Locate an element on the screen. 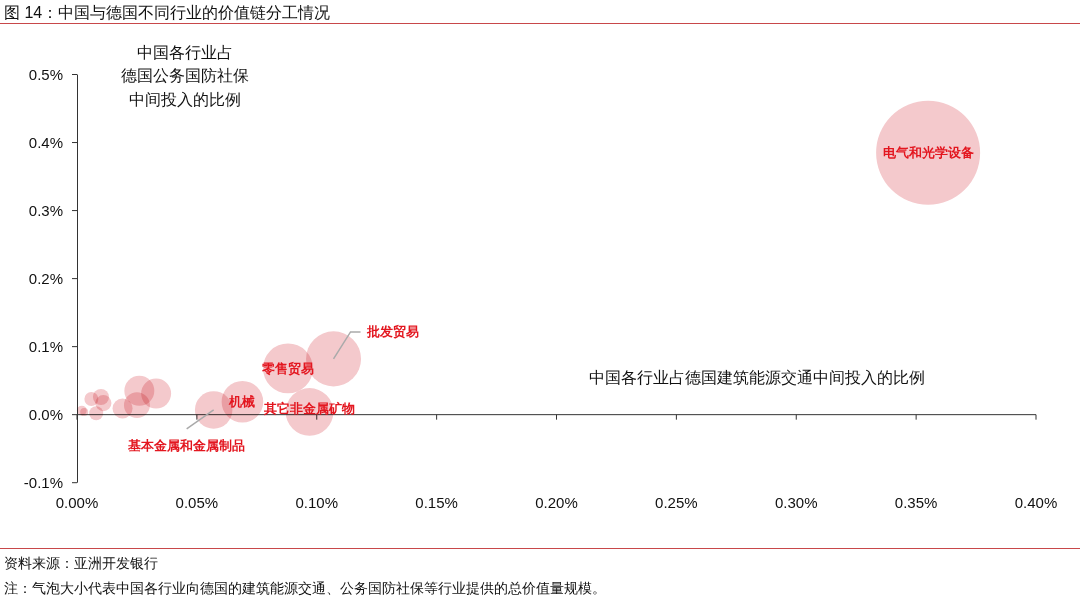  x-tick-label: 0.05% is located at coordinates (197, 502).